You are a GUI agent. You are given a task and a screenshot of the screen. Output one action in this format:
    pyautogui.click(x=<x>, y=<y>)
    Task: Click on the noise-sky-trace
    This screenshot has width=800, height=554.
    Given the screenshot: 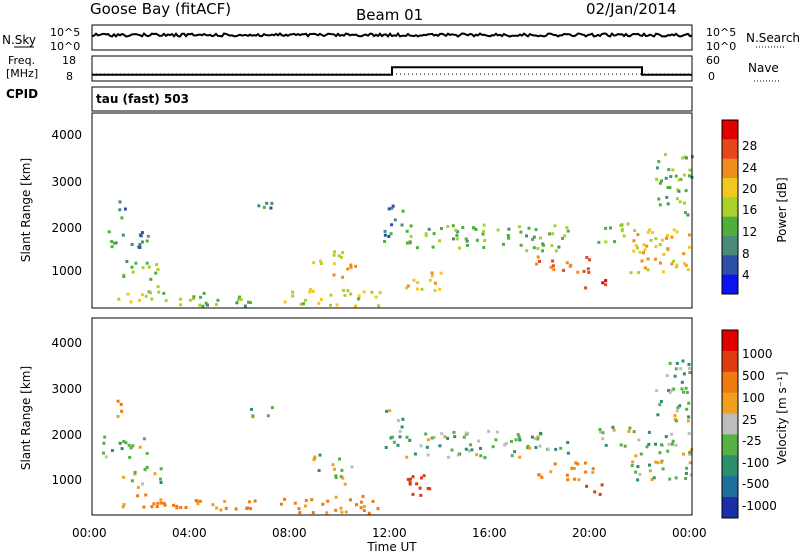 What is the action you would take?
    pyautogui.click(x=392, y=34)
    